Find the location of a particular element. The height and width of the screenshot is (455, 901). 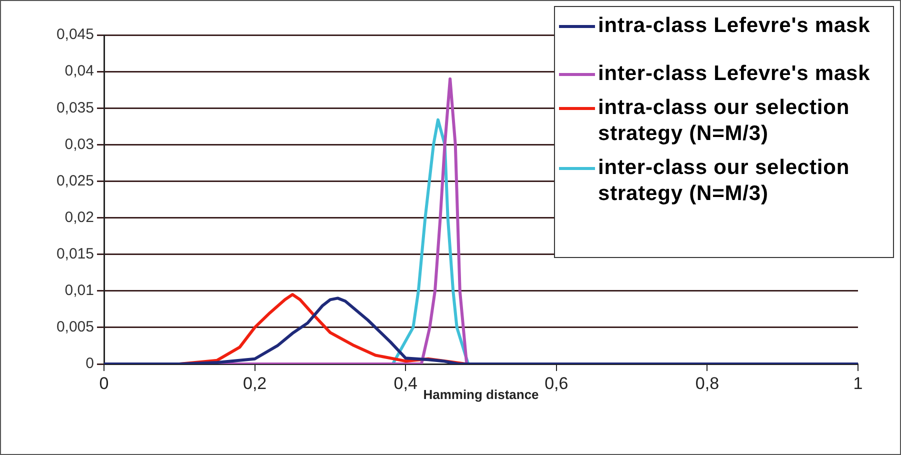

y-tick-label: 0,02 is located at coordinates (79, 217).